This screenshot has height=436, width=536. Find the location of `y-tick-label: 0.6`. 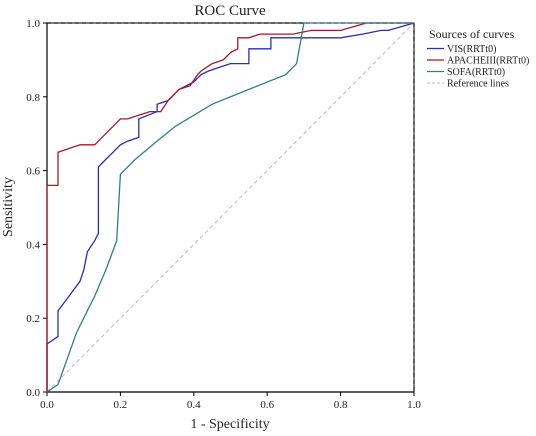

y-tick-label: 0.6 is located at coordinates (33, 172).